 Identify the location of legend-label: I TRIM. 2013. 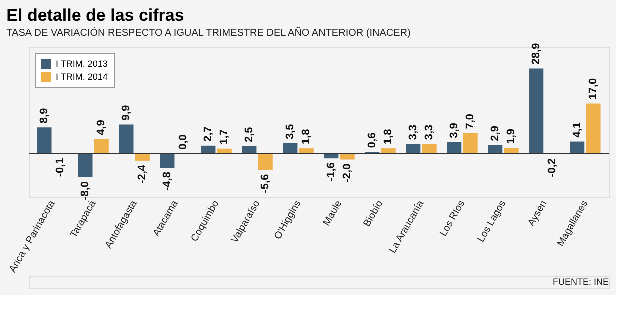
(82, 64).